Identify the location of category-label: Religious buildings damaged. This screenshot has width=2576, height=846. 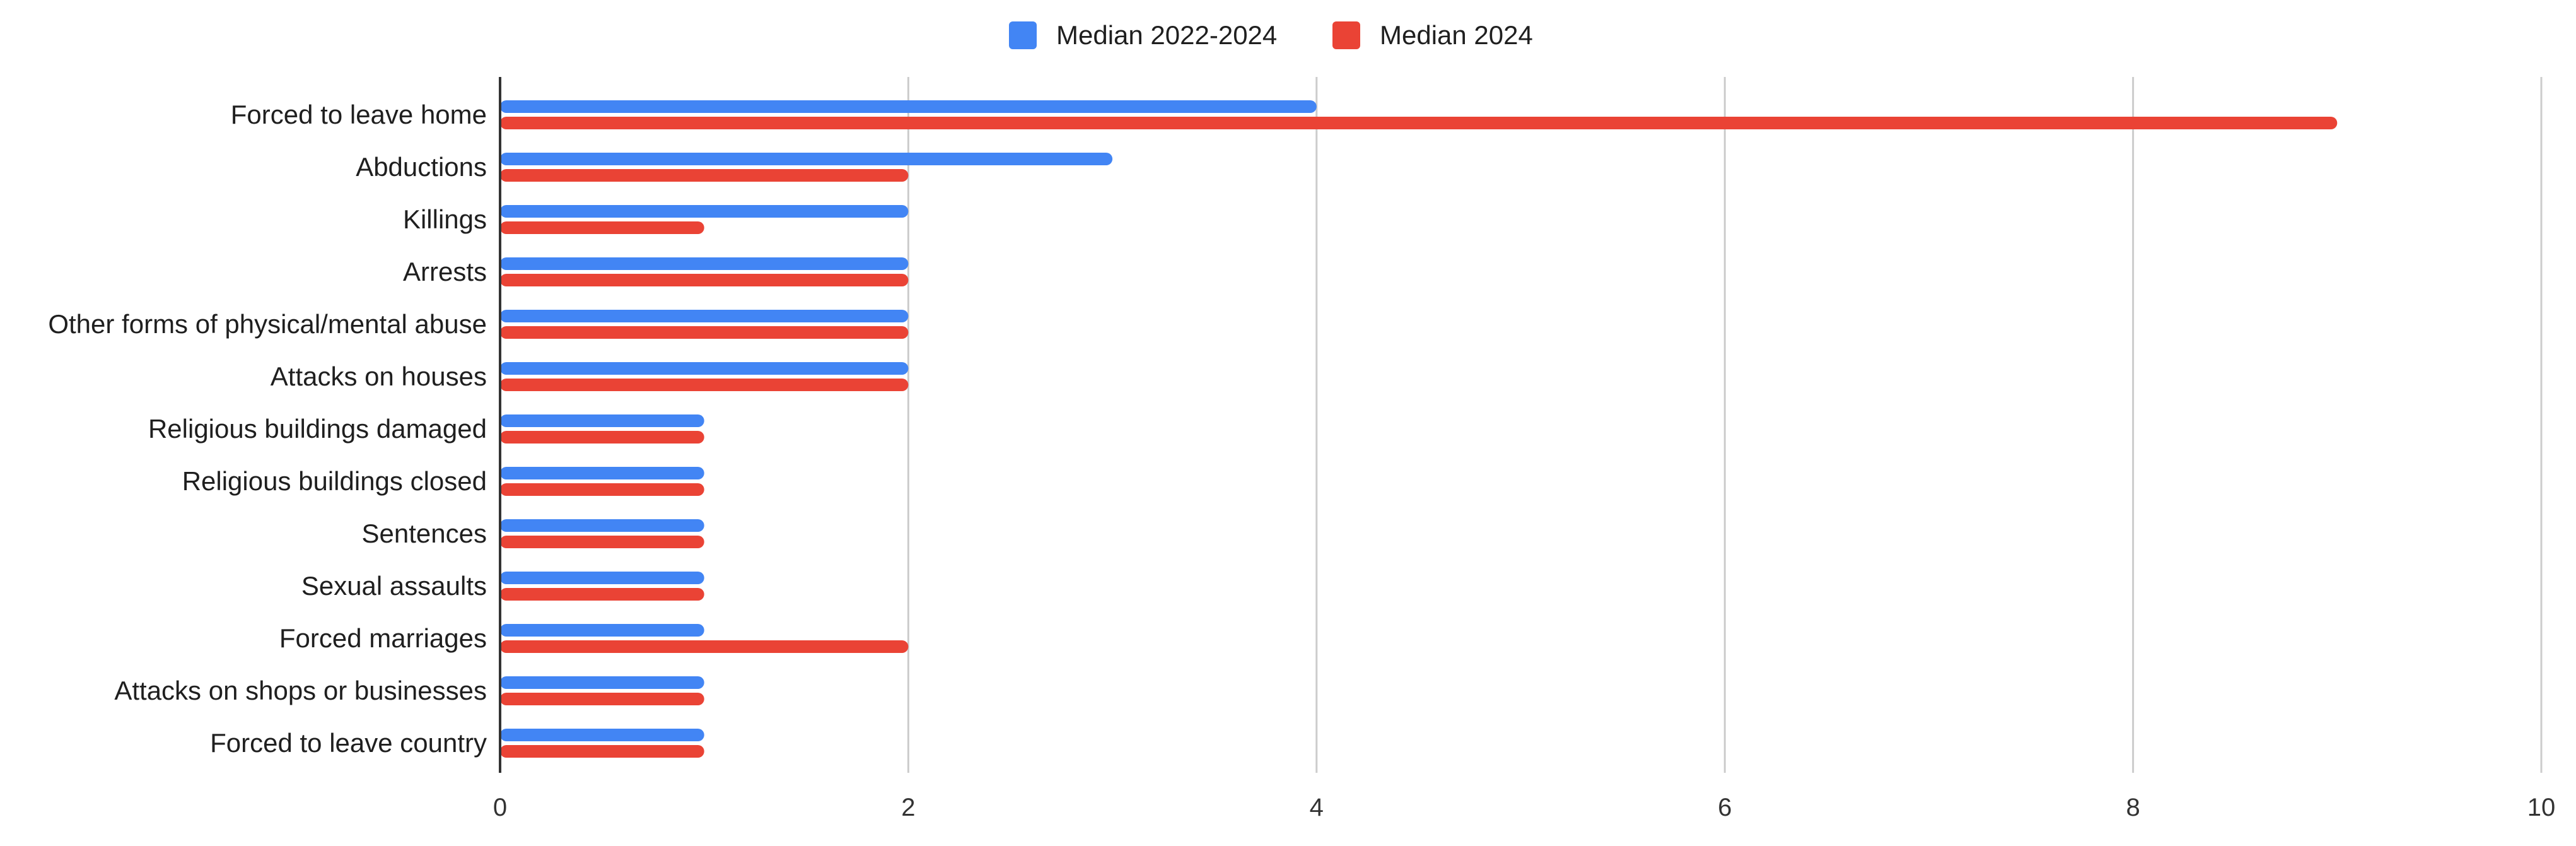
(318, 429).